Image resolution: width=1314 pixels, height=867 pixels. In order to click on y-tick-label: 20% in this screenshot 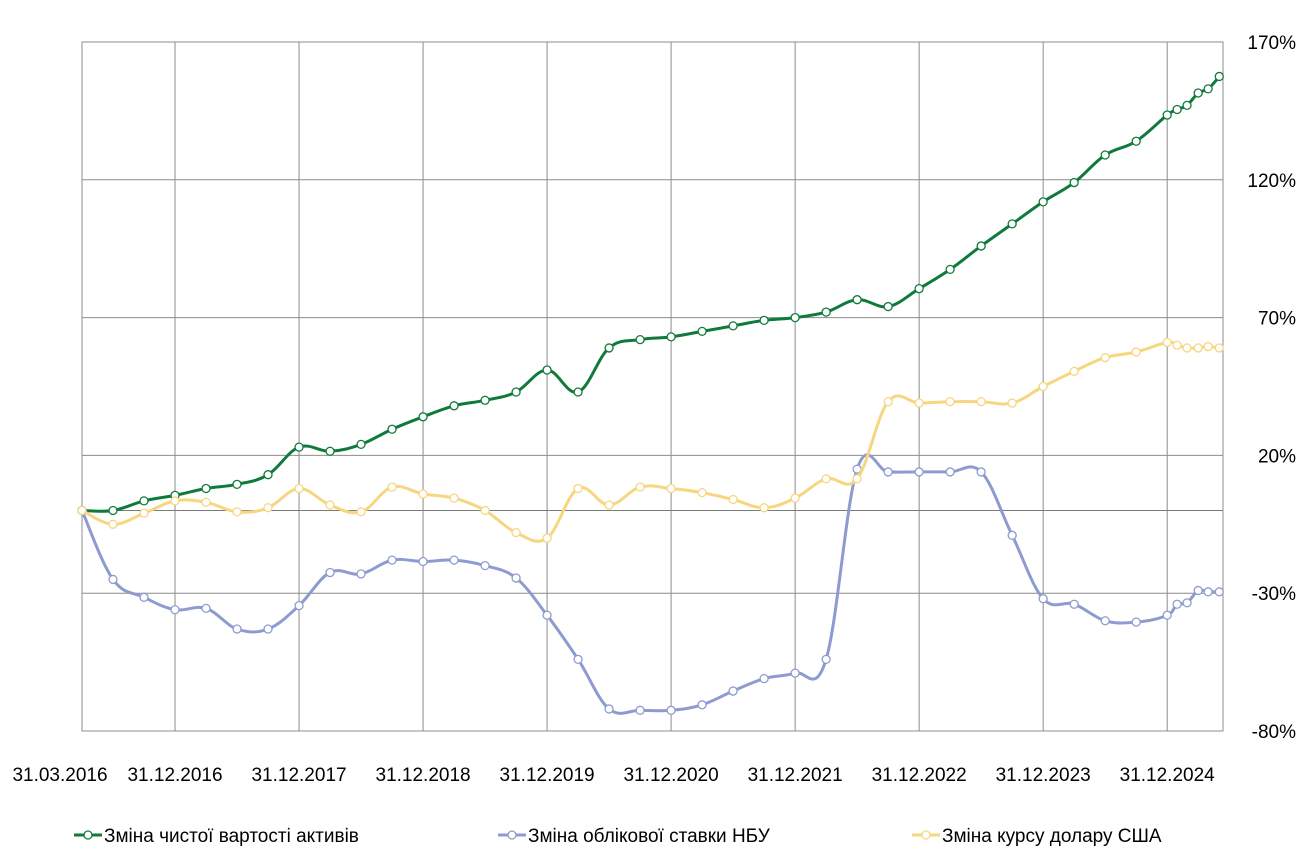, I will do `click(1277, 456)`.